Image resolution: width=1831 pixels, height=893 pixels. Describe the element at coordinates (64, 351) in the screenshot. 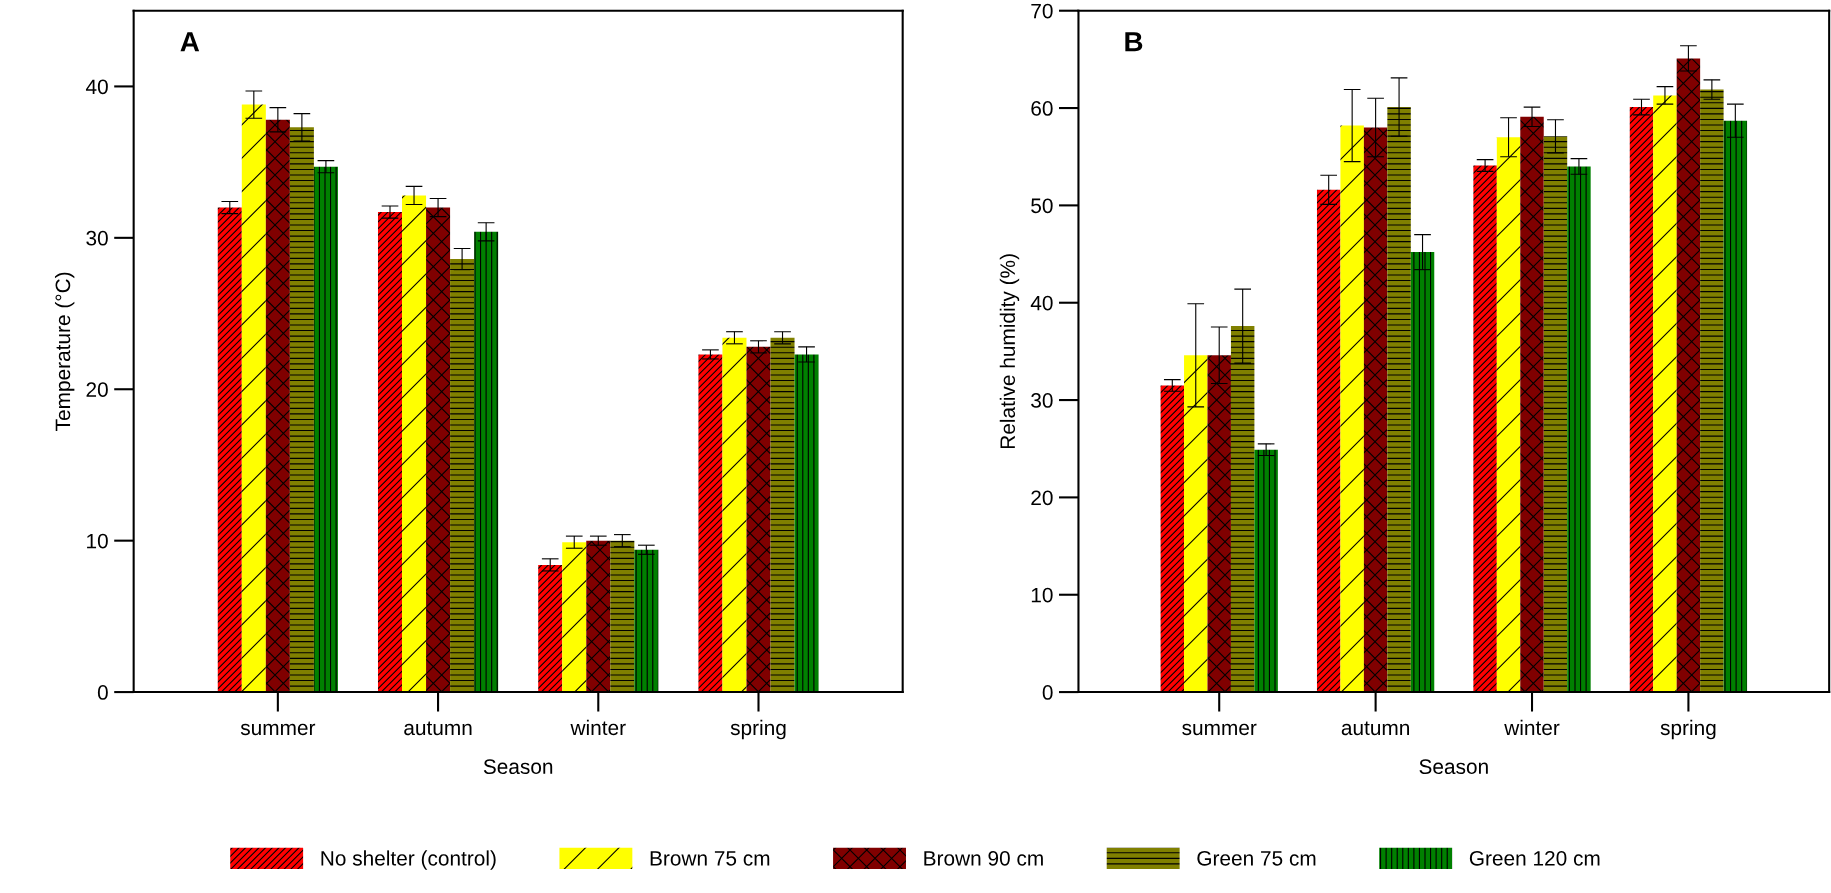

I see `y-axis-title: Temperature (°C)` at that location.